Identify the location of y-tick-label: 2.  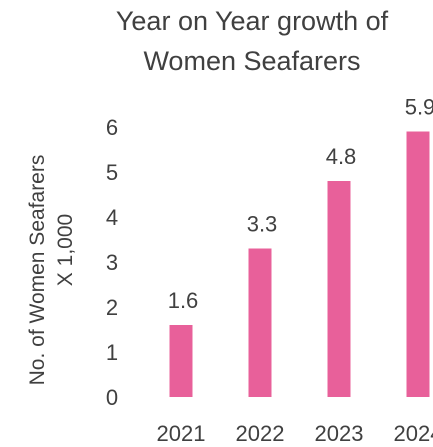
(112, 307).